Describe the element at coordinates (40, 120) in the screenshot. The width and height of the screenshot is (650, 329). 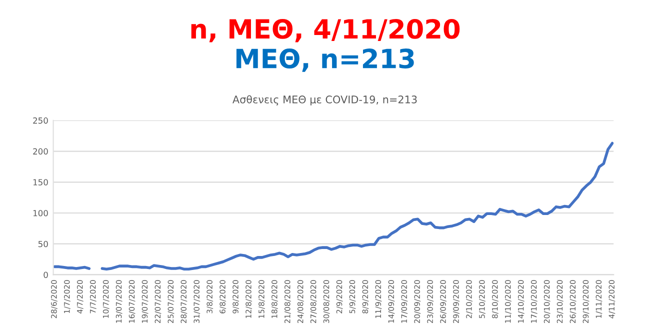
I see `y-tick-label: 250` at that location.